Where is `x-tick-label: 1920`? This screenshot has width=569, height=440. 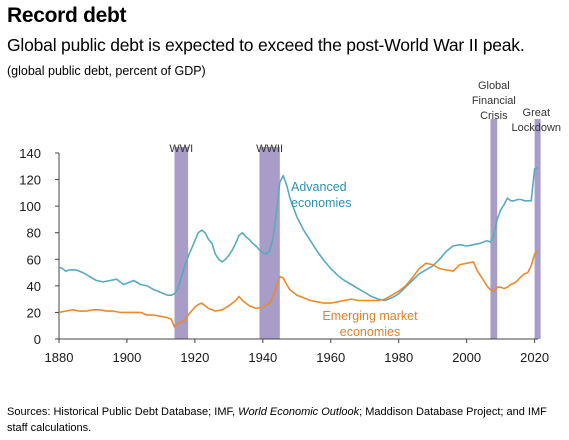
x-tick-label: 1920 is located at coordinates (194, 357).